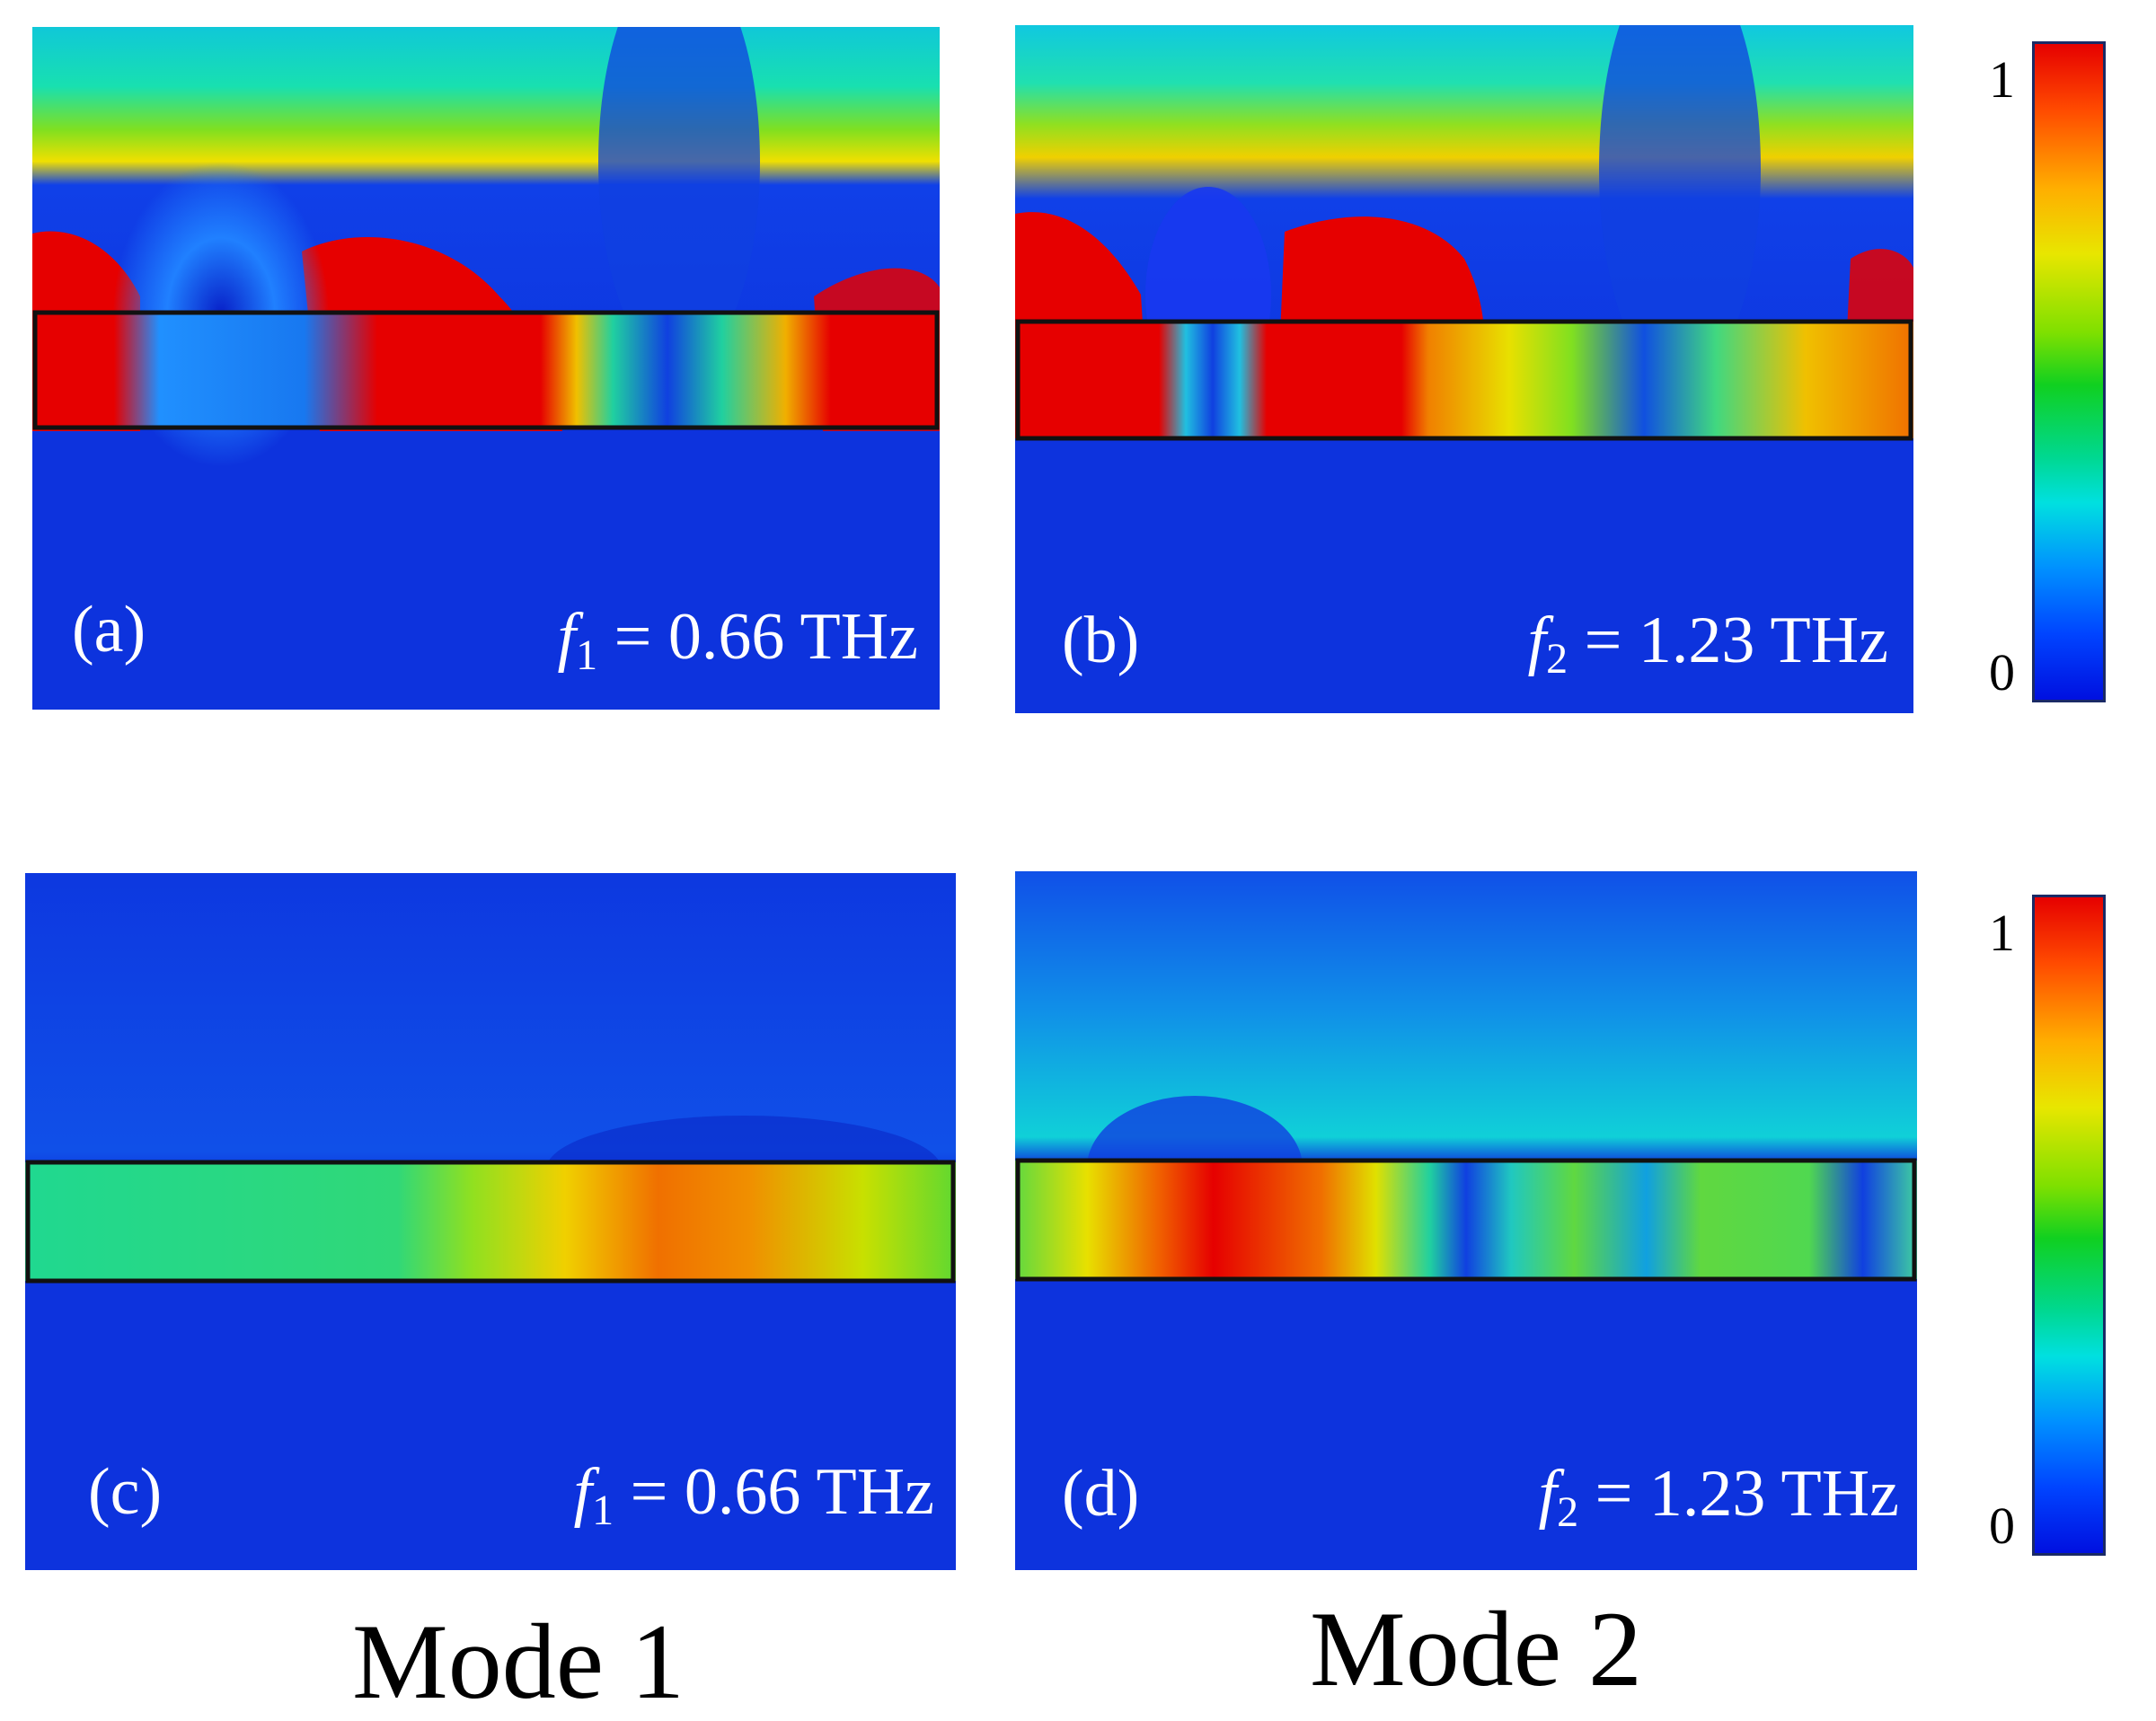 This screenshot has height=1721, width=2156. Describe the element at coordinates (109, 629) in the screenshot. I see `panel-label: (a)` at that location.